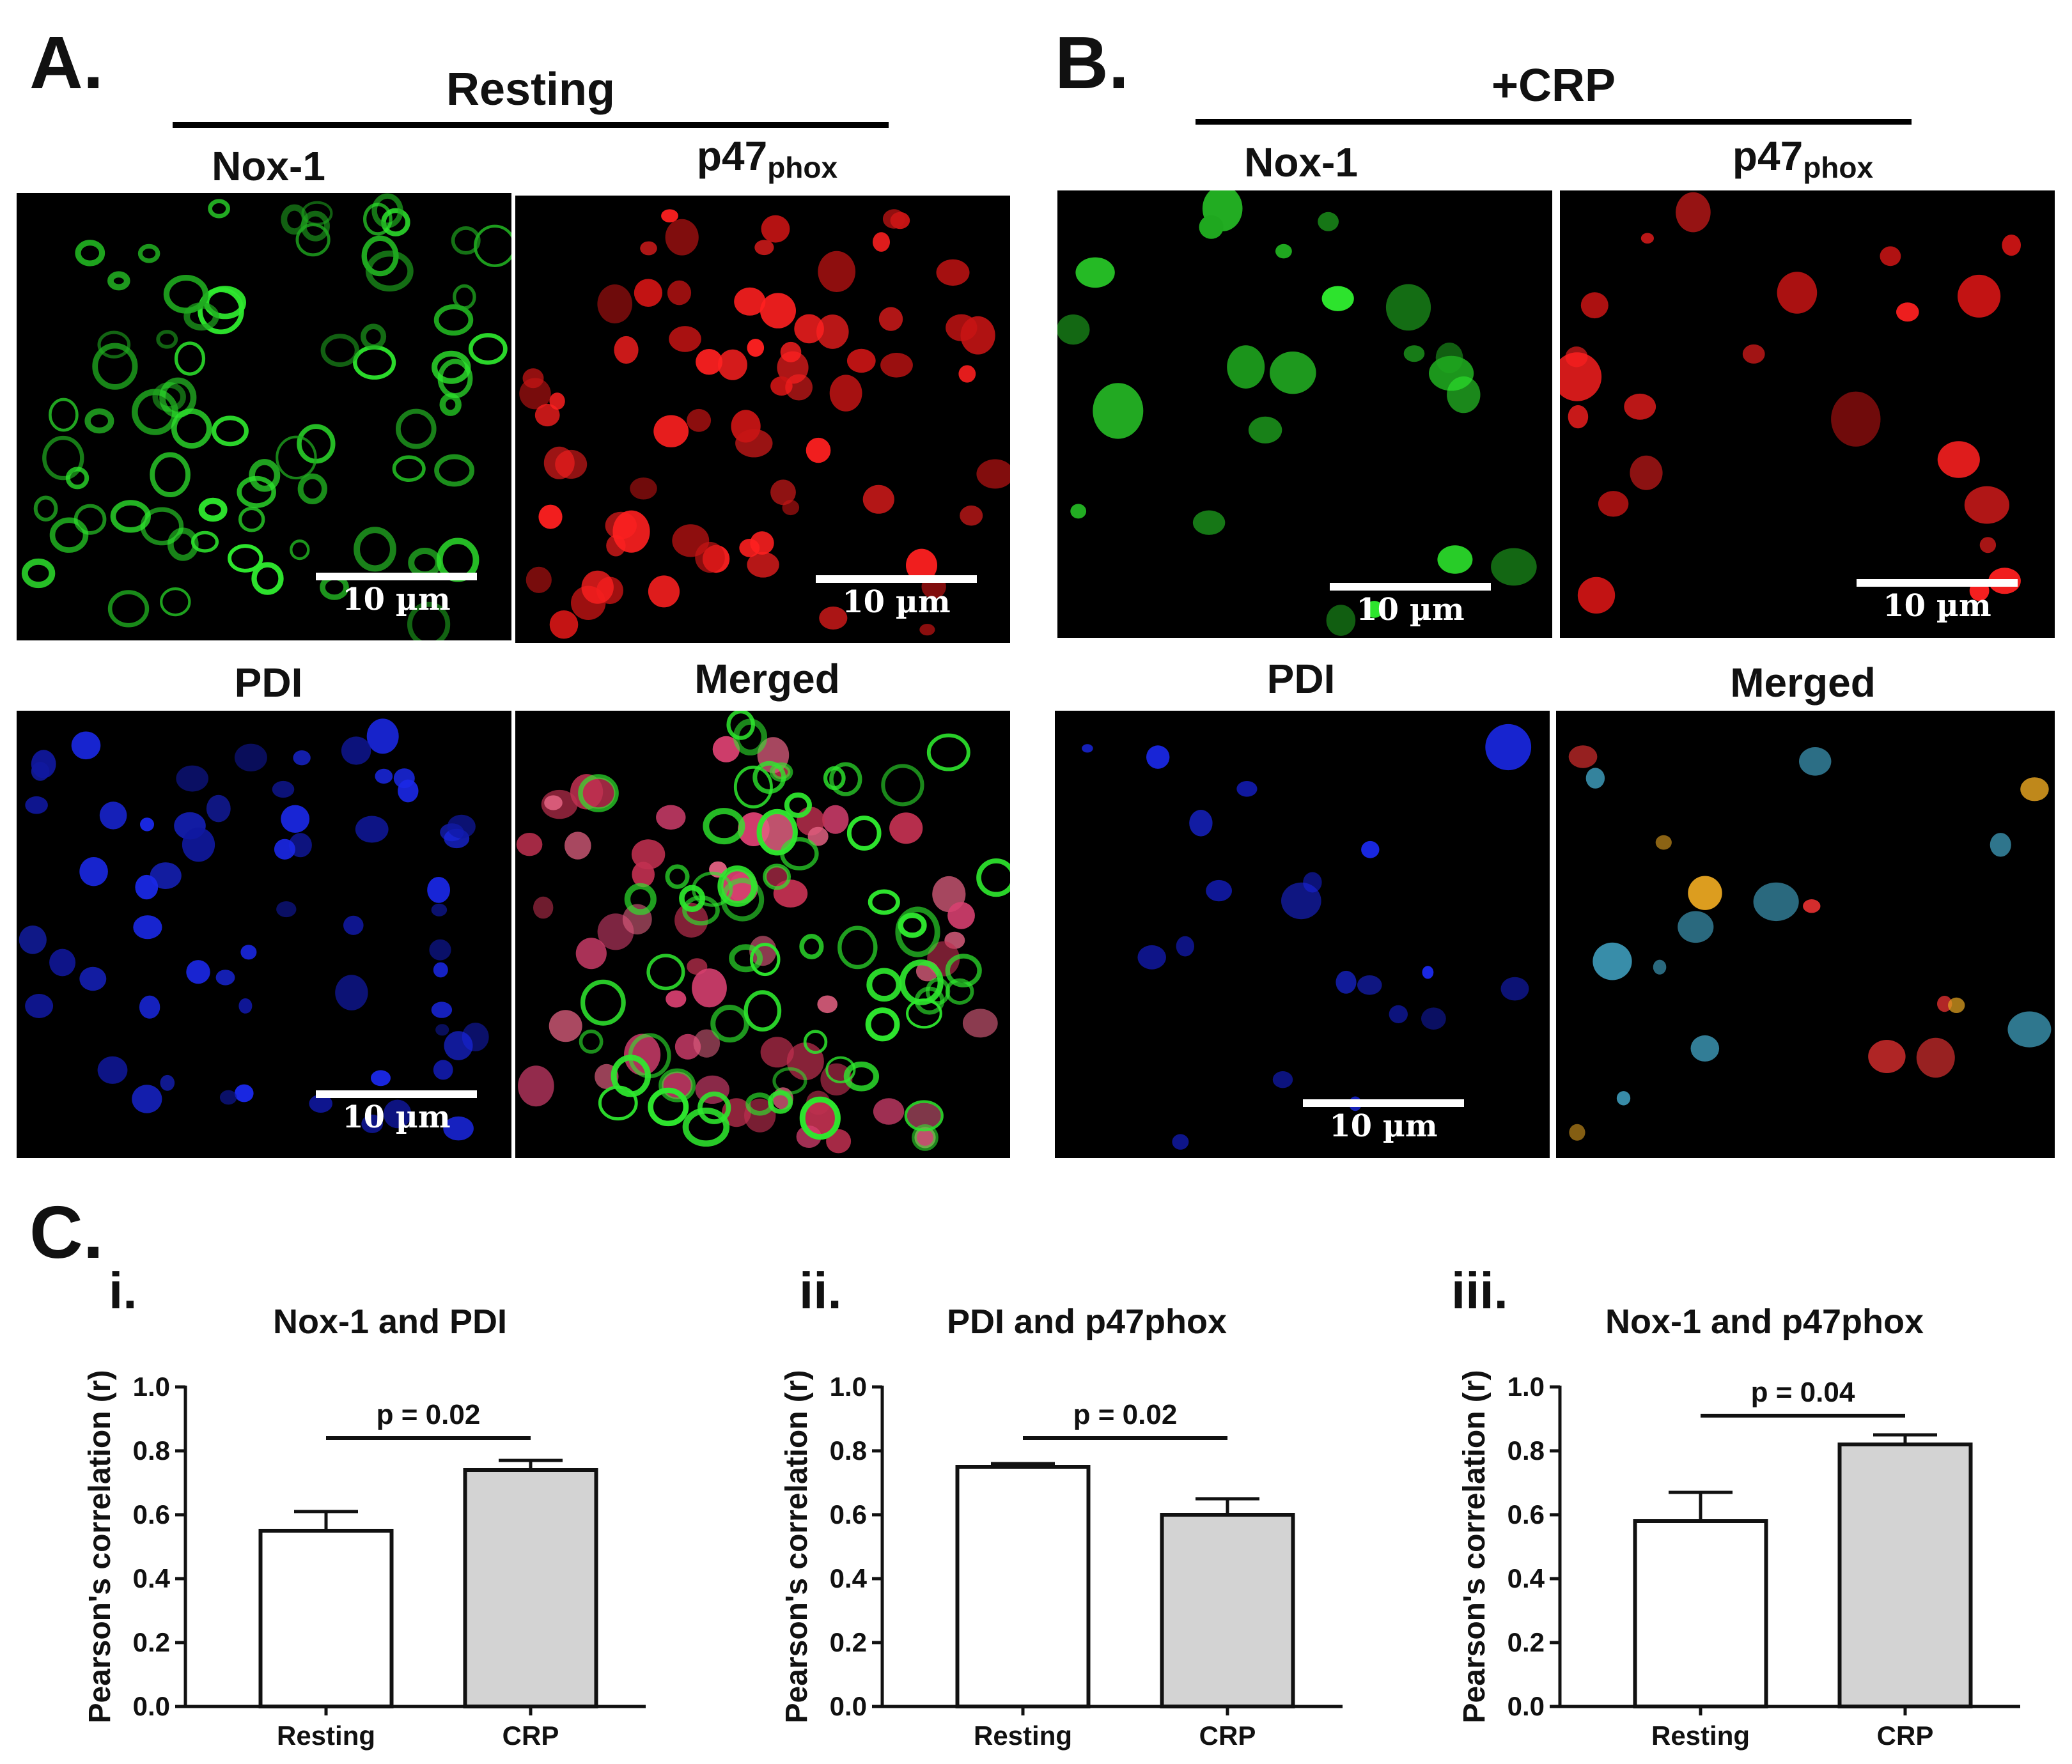 This screenshot has height=1764, width=2072. I want to click on bar-resting, so click(1023, 1586).